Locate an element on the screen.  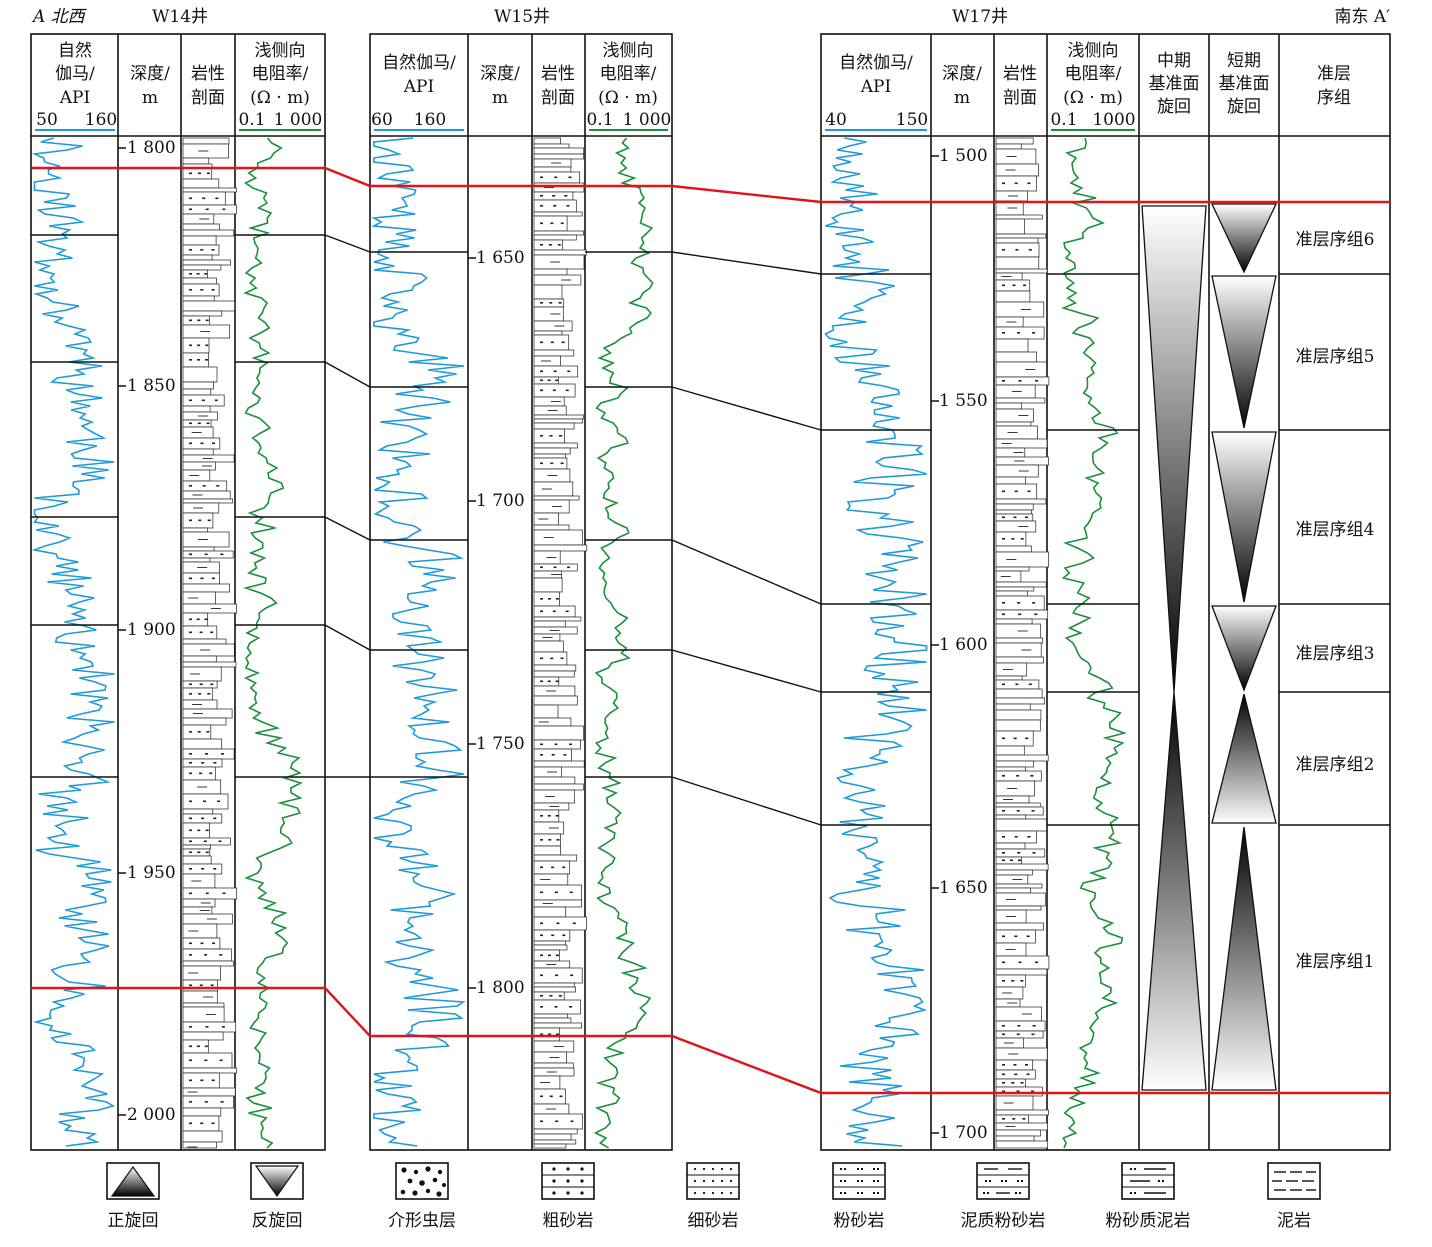
mid-cycle-header-1: 中期 is located at coordinates (1174, 61).